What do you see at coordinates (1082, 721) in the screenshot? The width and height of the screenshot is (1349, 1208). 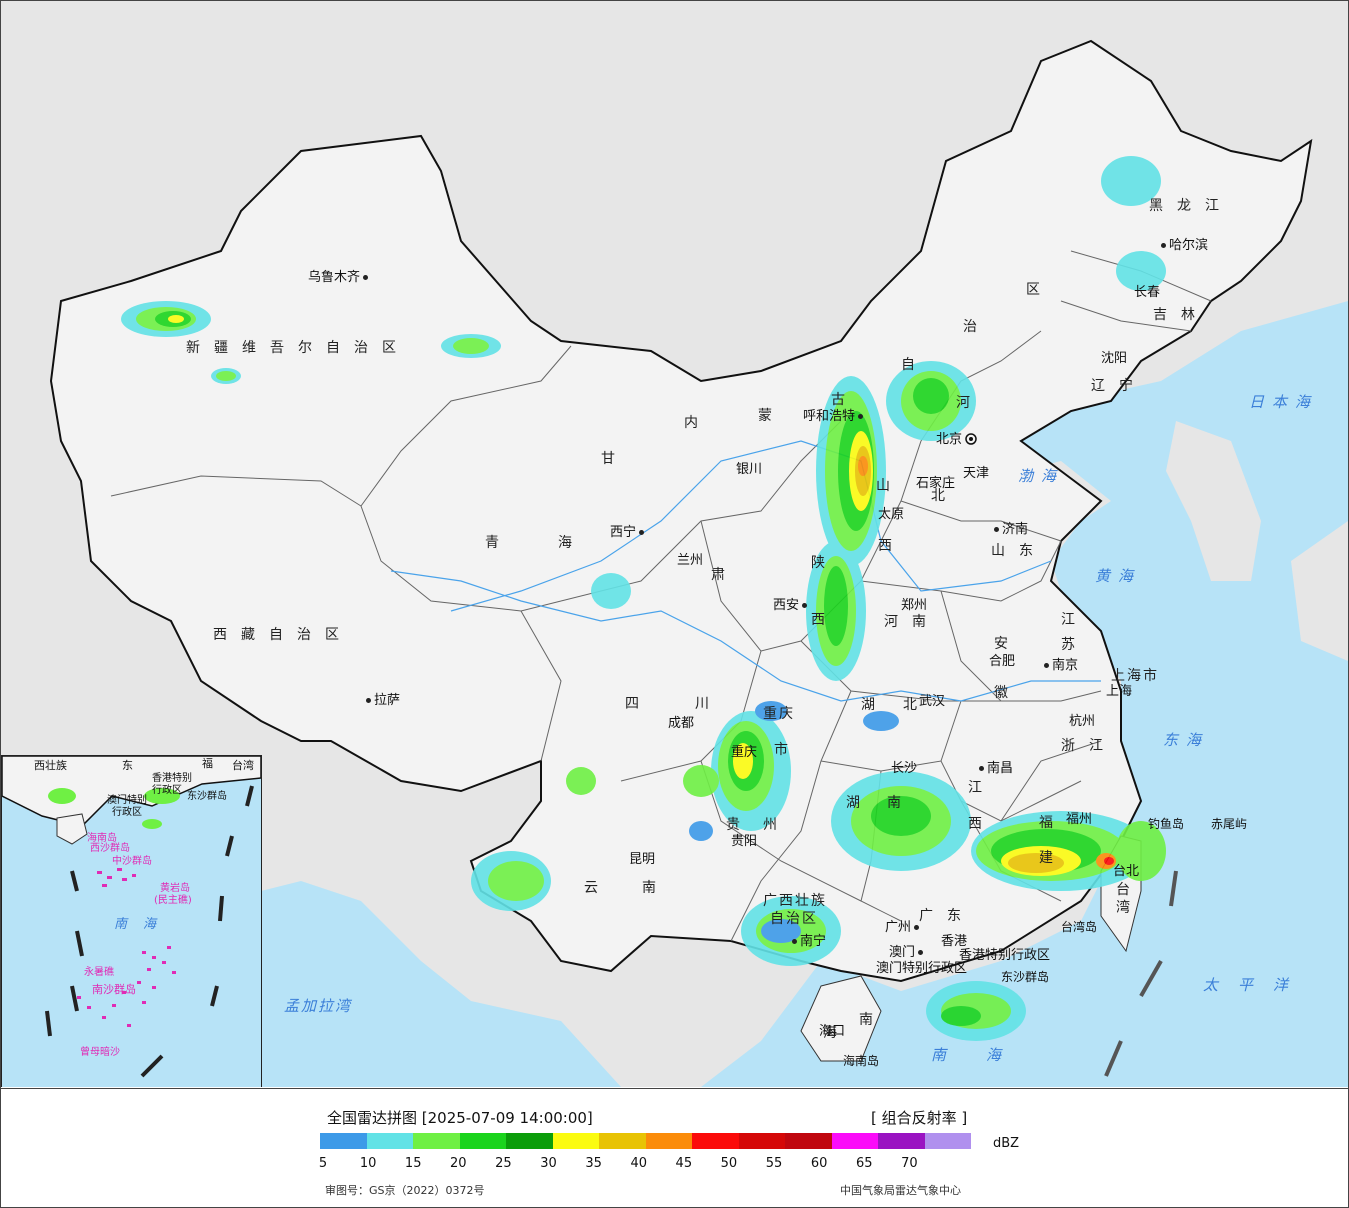 I see `city-hangzhou: 杭州` at bounding box center [1082, 721].